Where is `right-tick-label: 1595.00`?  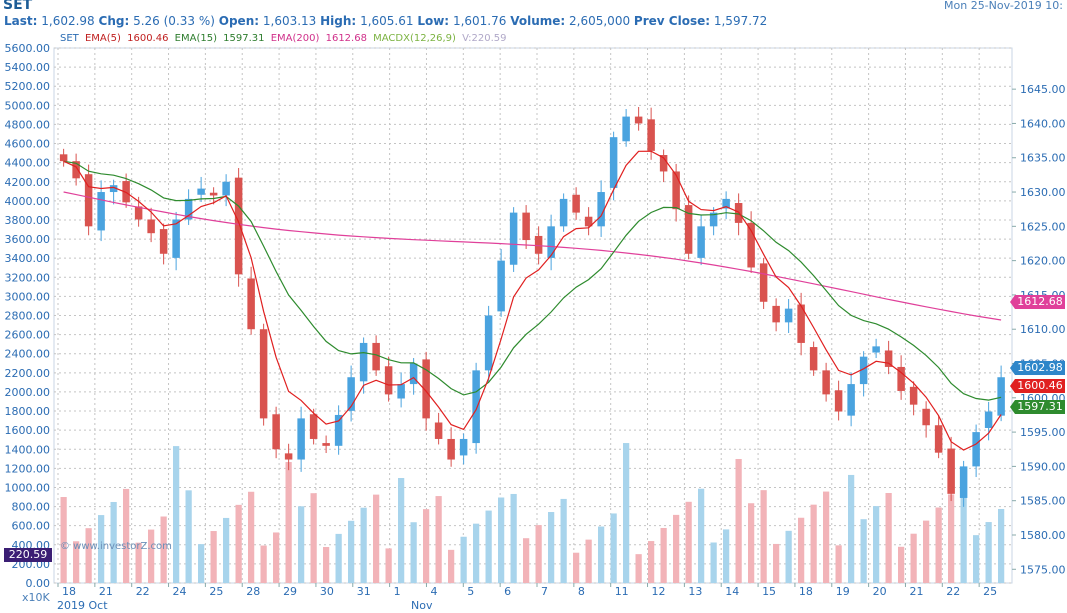
right-tick-label: 1595.00 is located at coordinates (1043, 432).